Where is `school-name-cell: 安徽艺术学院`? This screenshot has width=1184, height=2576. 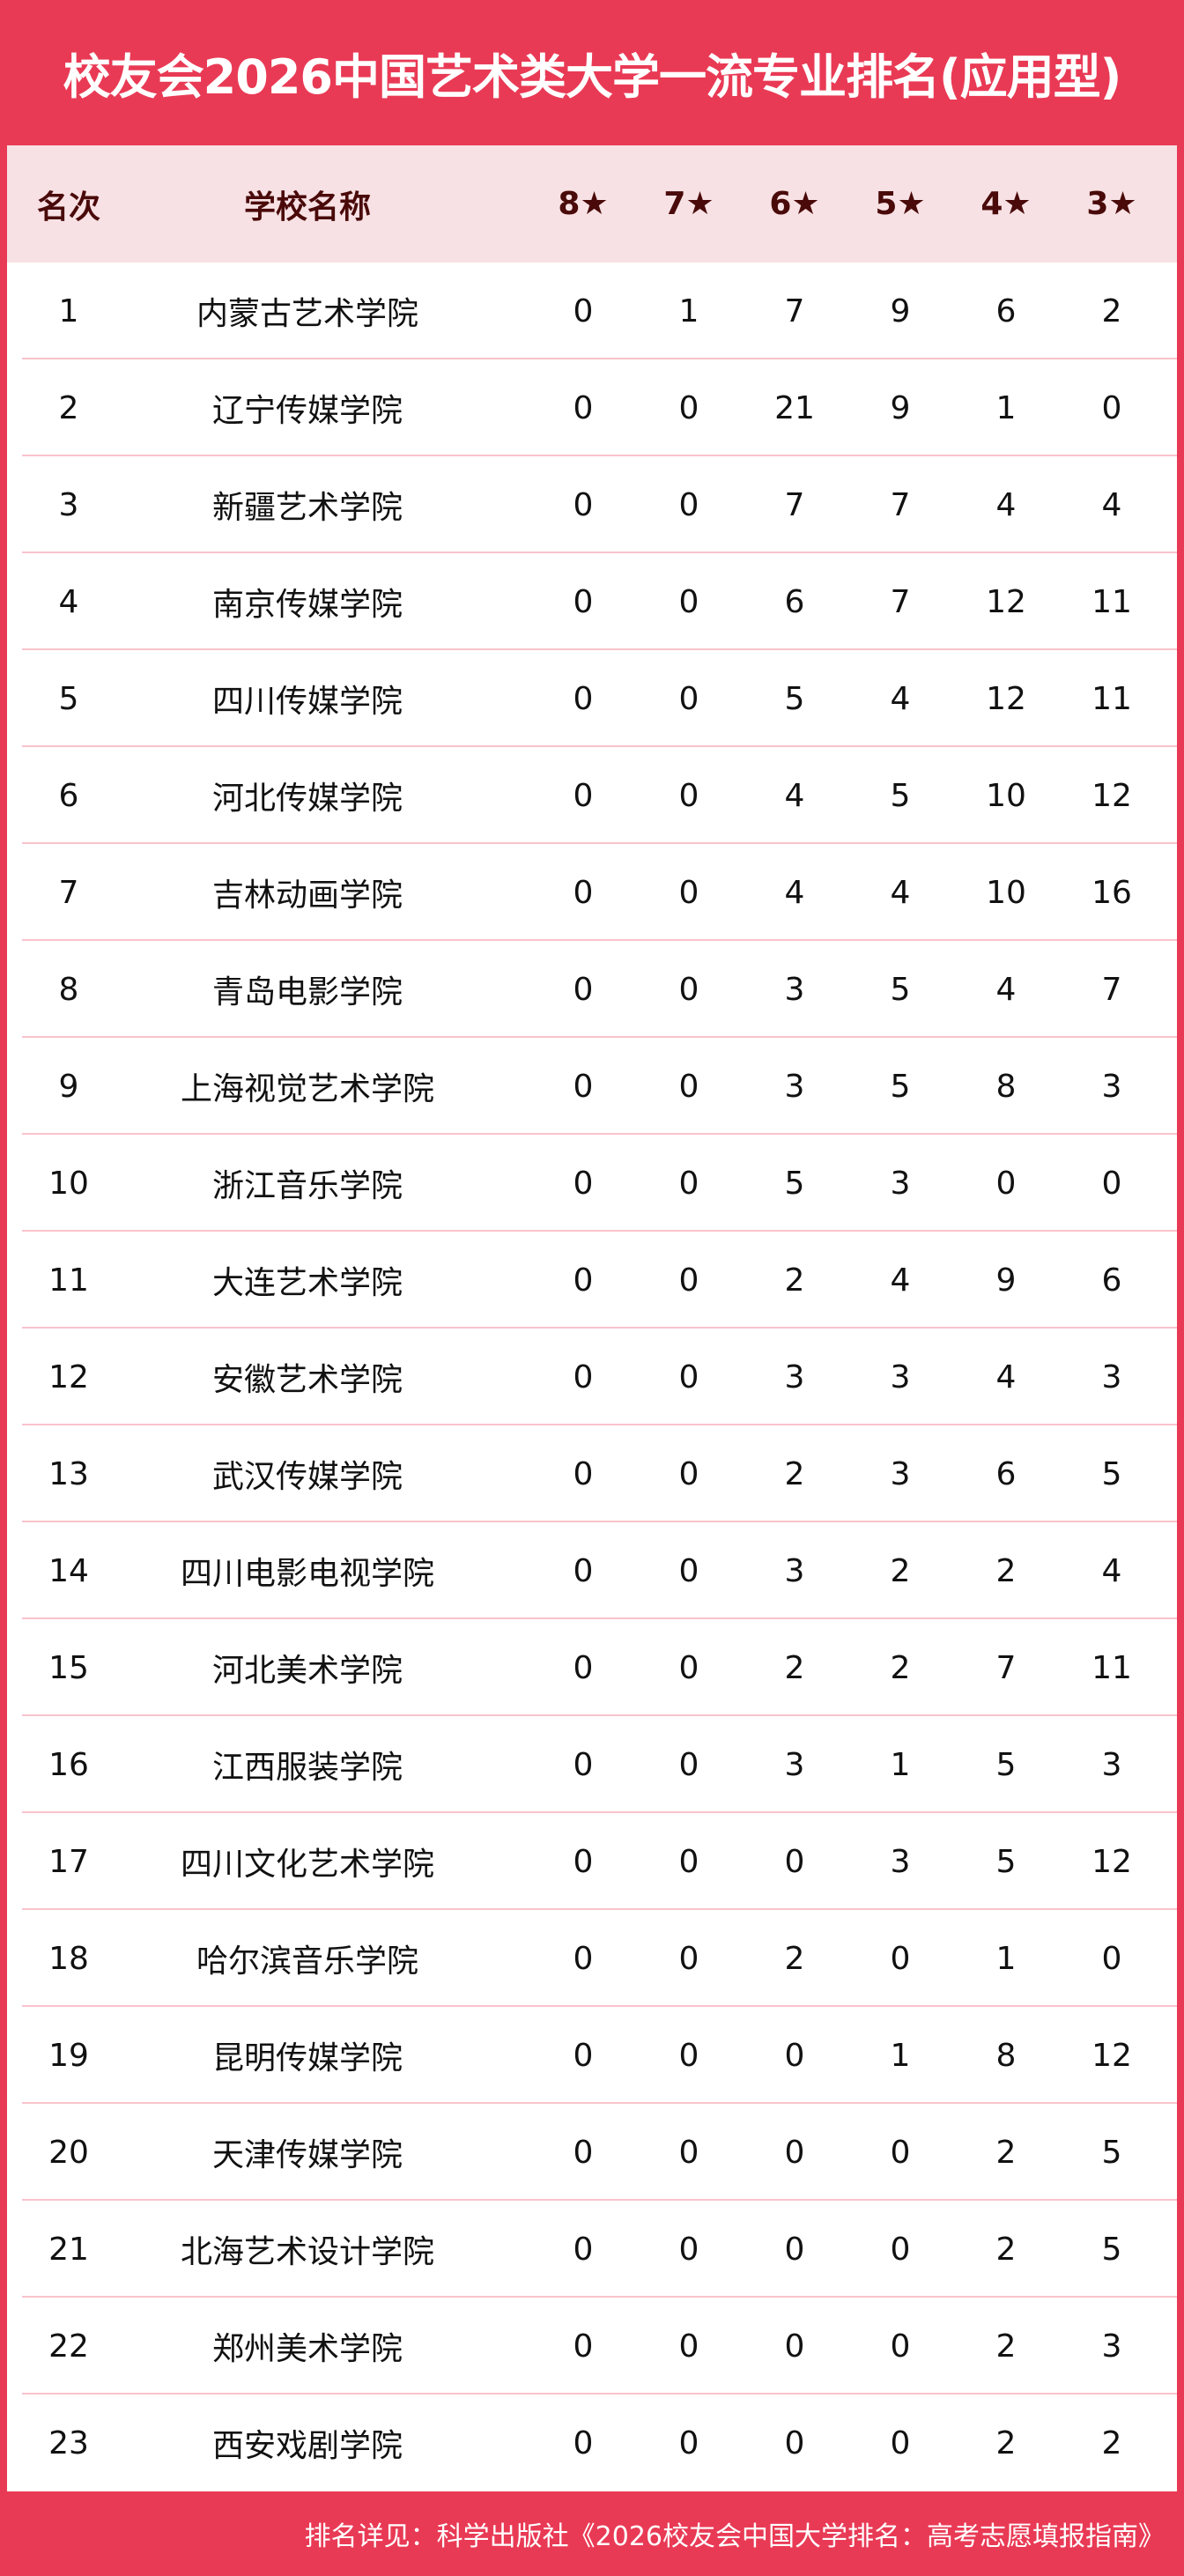 school-name-cell: 安徽艺术学院 is located at coordinates (307, 1380).